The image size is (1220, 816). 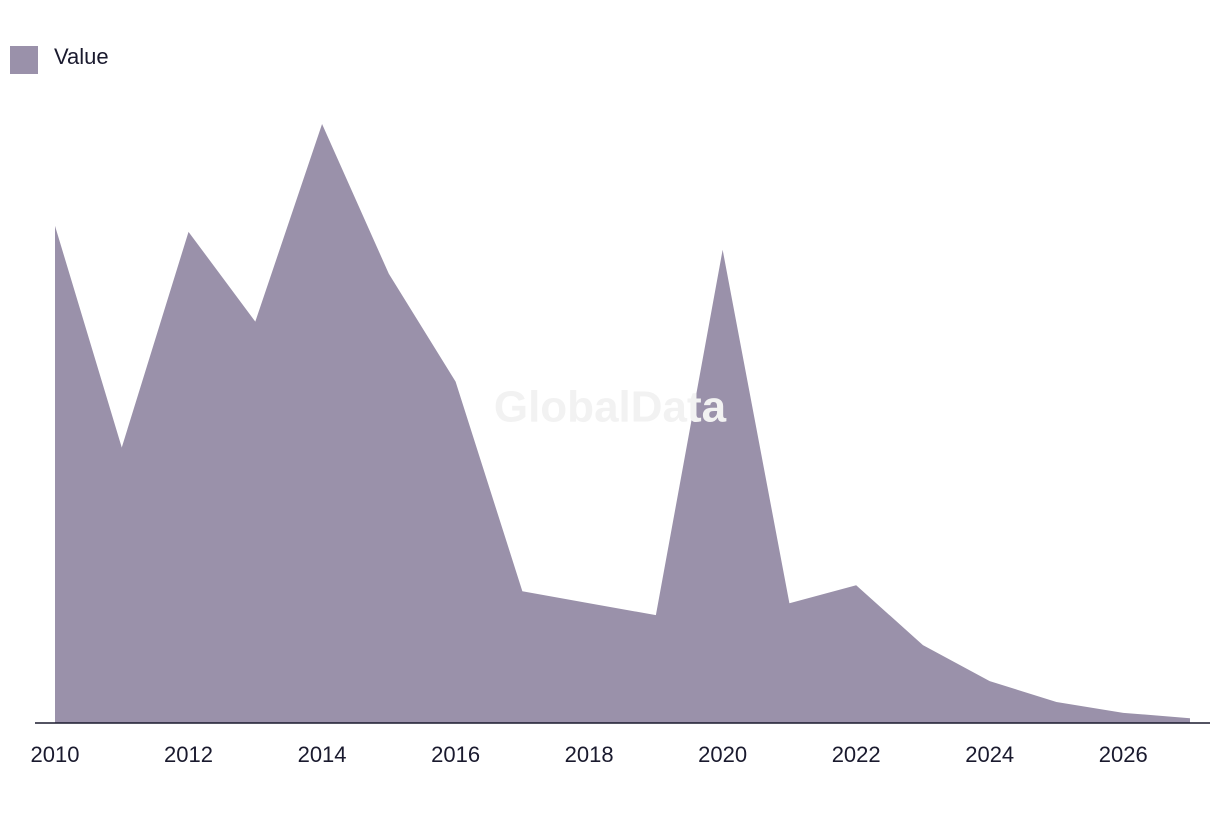 I want to click on x-tick-label: 2018, so click(x=589, y=754).